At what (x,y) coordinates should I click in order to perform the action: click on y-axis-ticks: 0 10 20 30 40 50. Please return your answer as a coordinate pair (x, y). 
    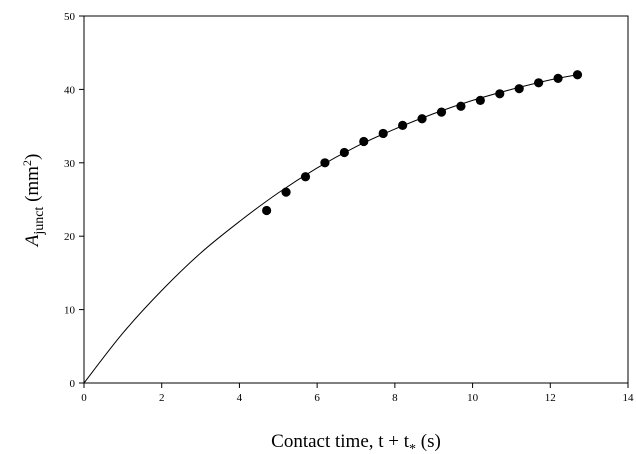
    Looking at the image, I should click on (74, 200).